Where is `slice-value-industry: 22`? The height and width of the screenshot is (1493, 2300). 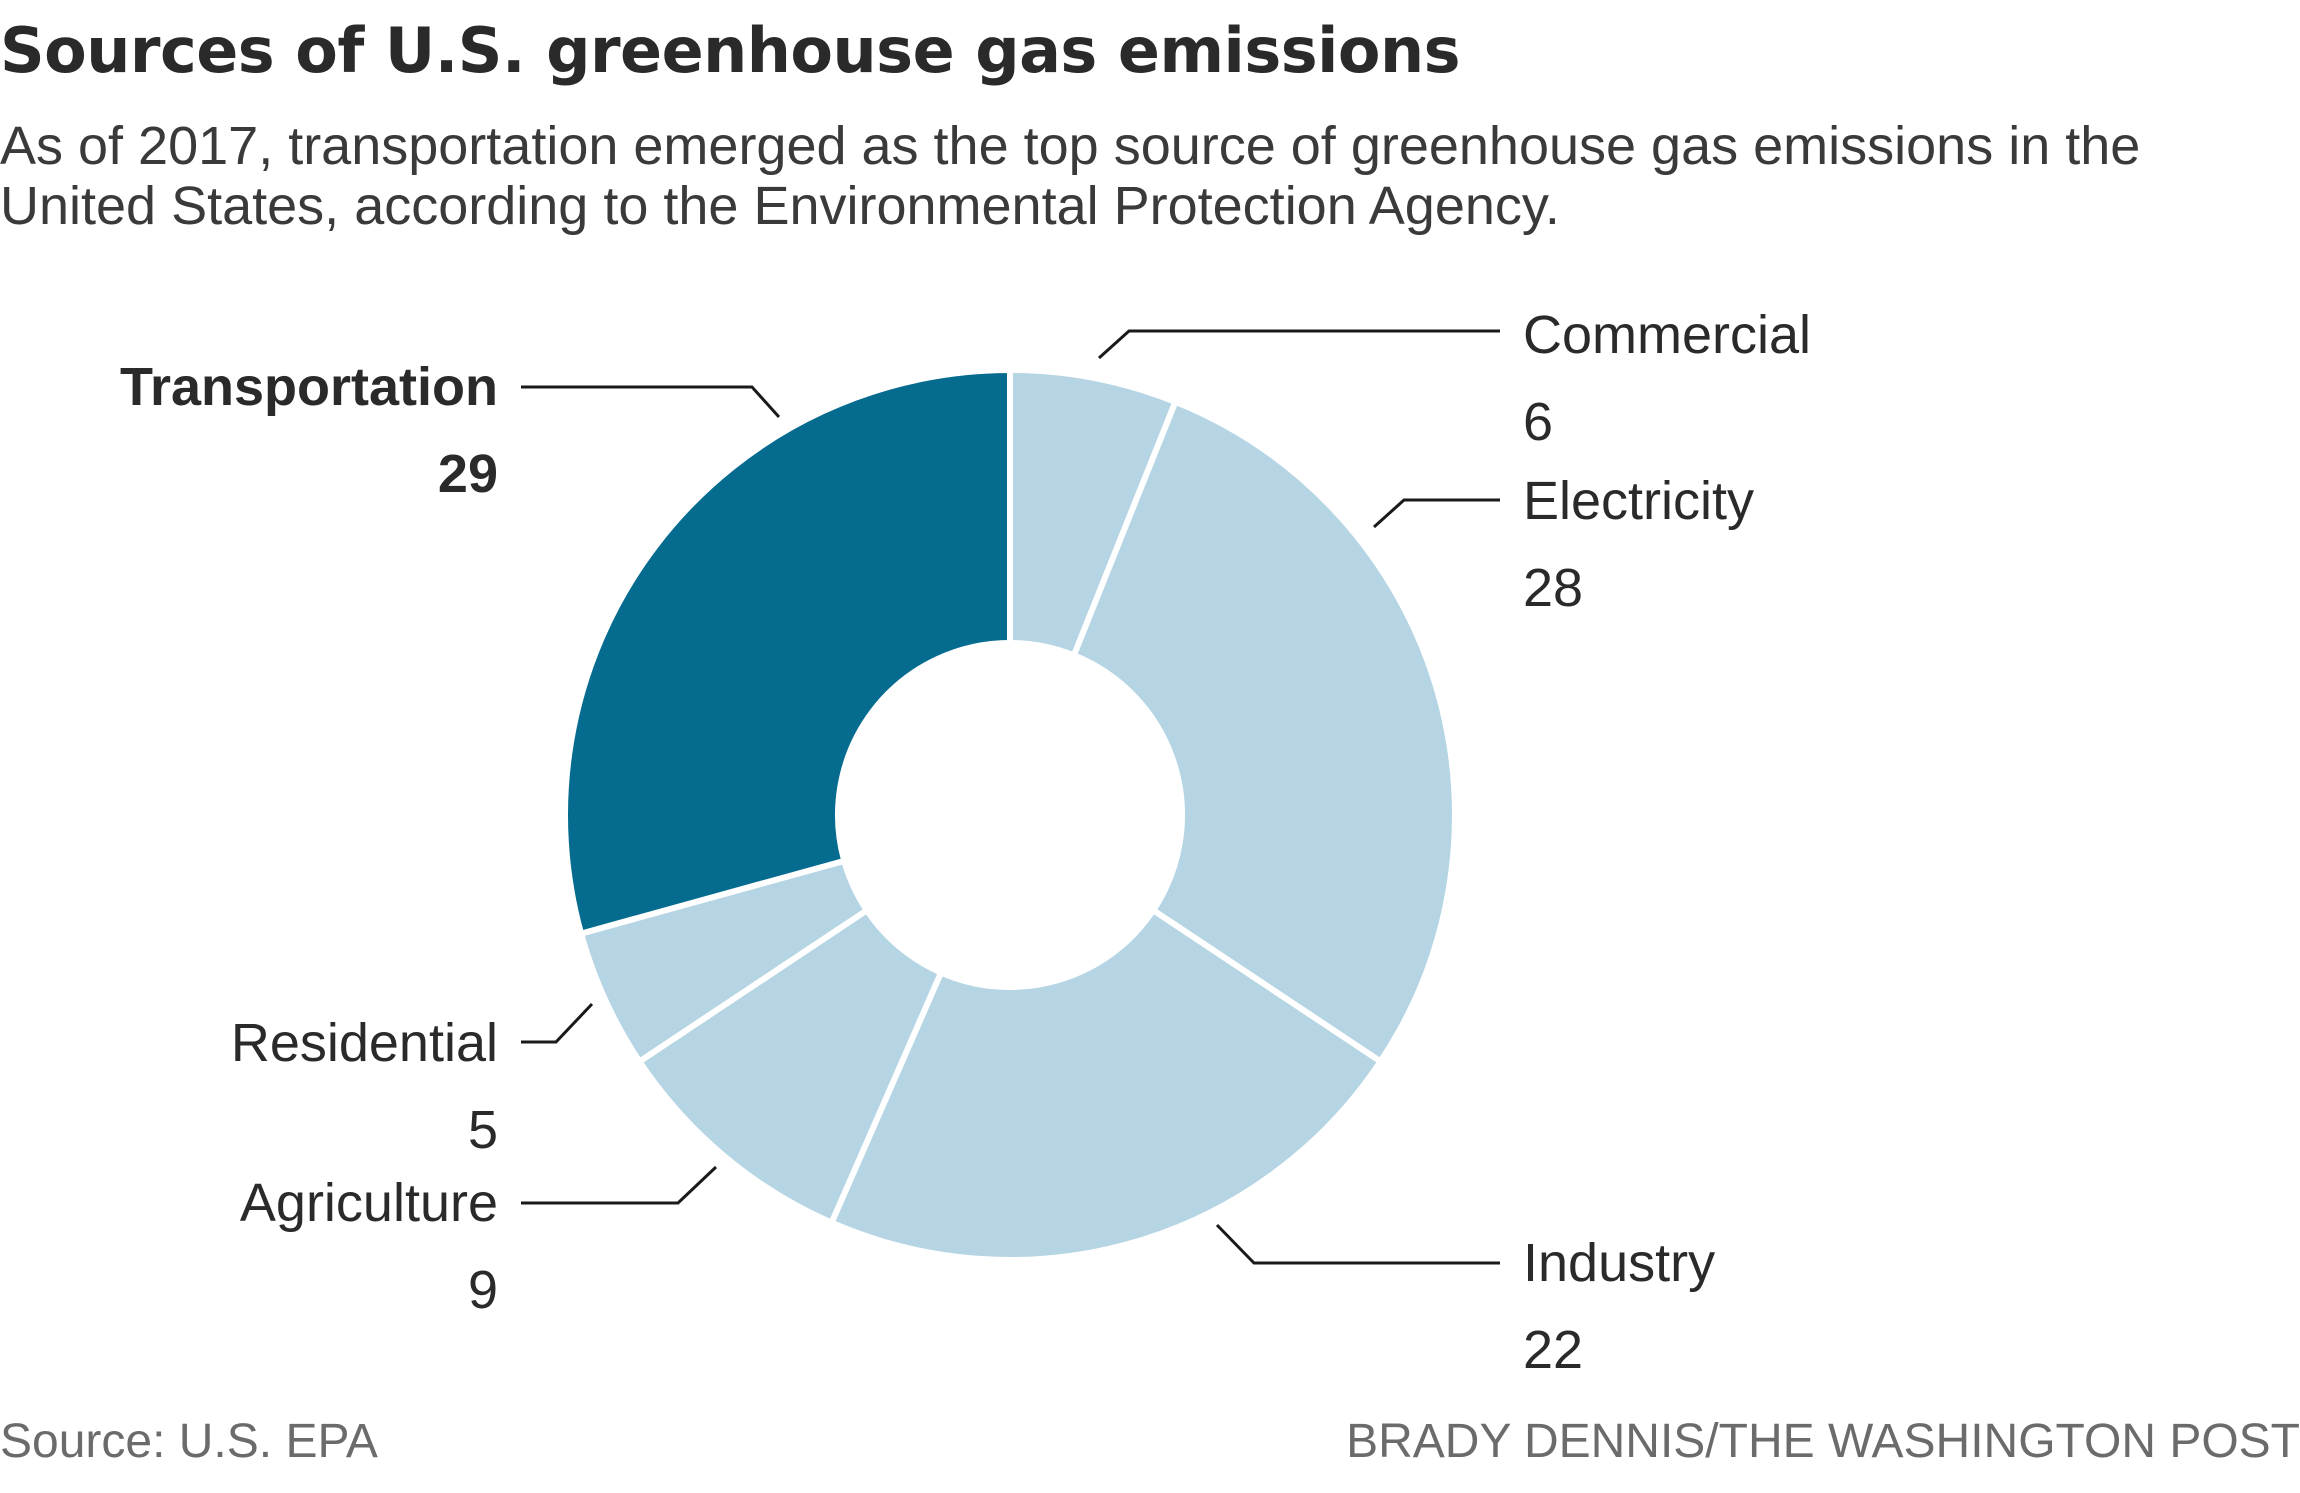 slice-value-industry: 22 is located at coordinates (1553, 1350).